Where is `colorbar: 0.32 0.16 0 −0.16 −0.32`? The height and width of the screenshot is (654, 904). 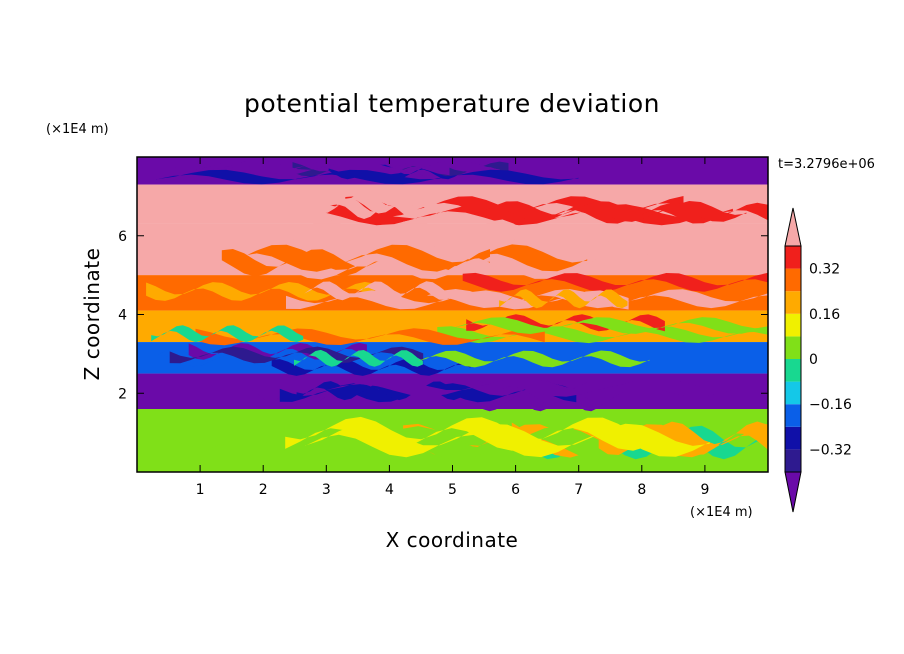 colorbar: 0.32 0.16 0 −0.16 −0.32 is located at coordinates (818, 360).